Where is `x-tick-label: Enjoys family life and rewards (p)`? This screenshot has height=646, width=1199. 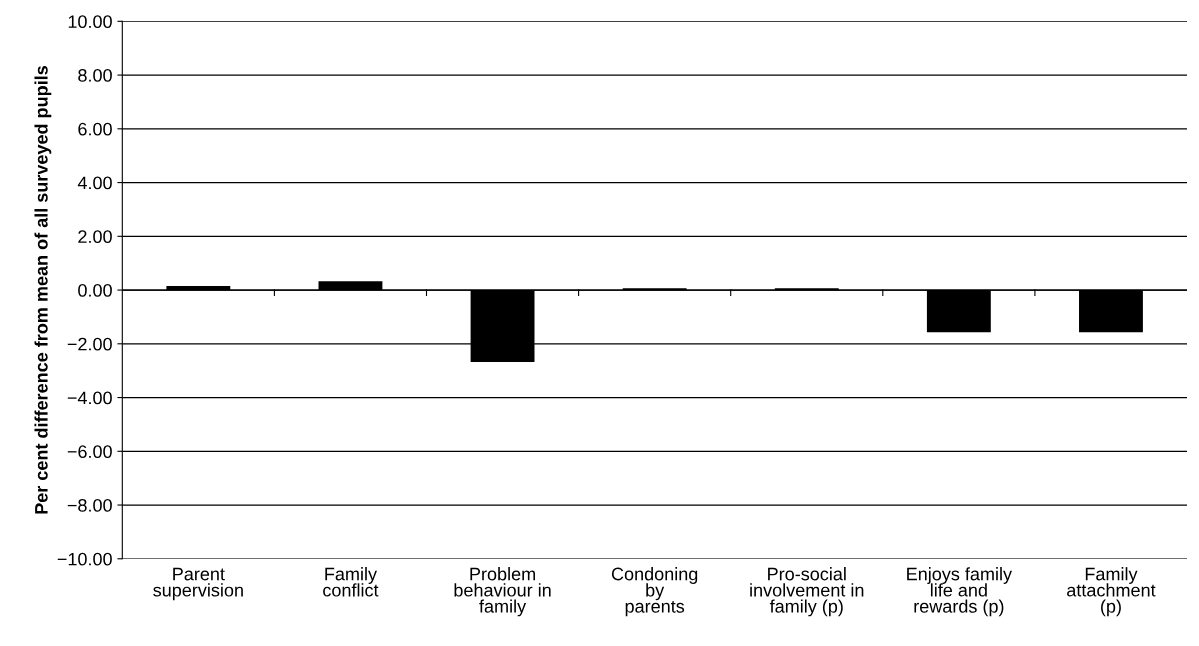 x-tick-label: Enjoys family life and rewards (p) is located at coordinates (959, 592).